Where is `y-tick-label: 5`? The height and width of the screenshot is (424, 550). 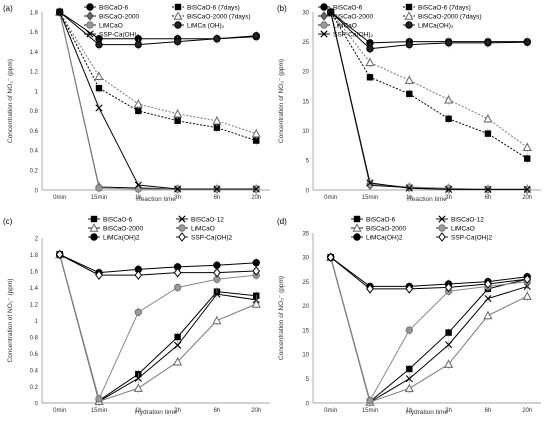 y-tick-label: 5 is located at coordinates (308, 380).